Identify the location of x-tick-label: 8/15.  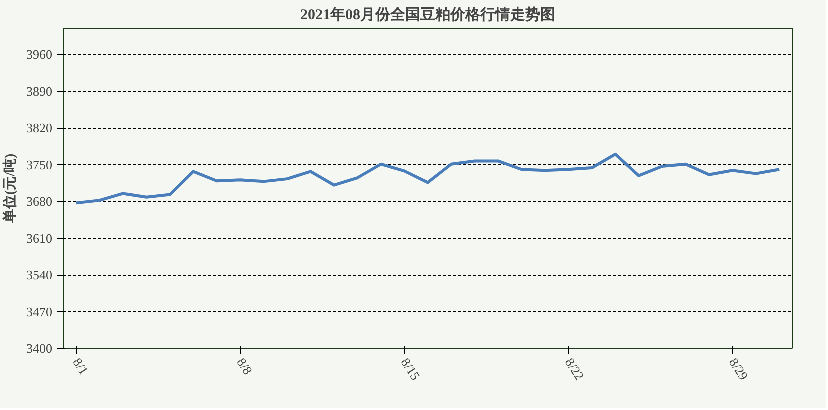
(411, 369).